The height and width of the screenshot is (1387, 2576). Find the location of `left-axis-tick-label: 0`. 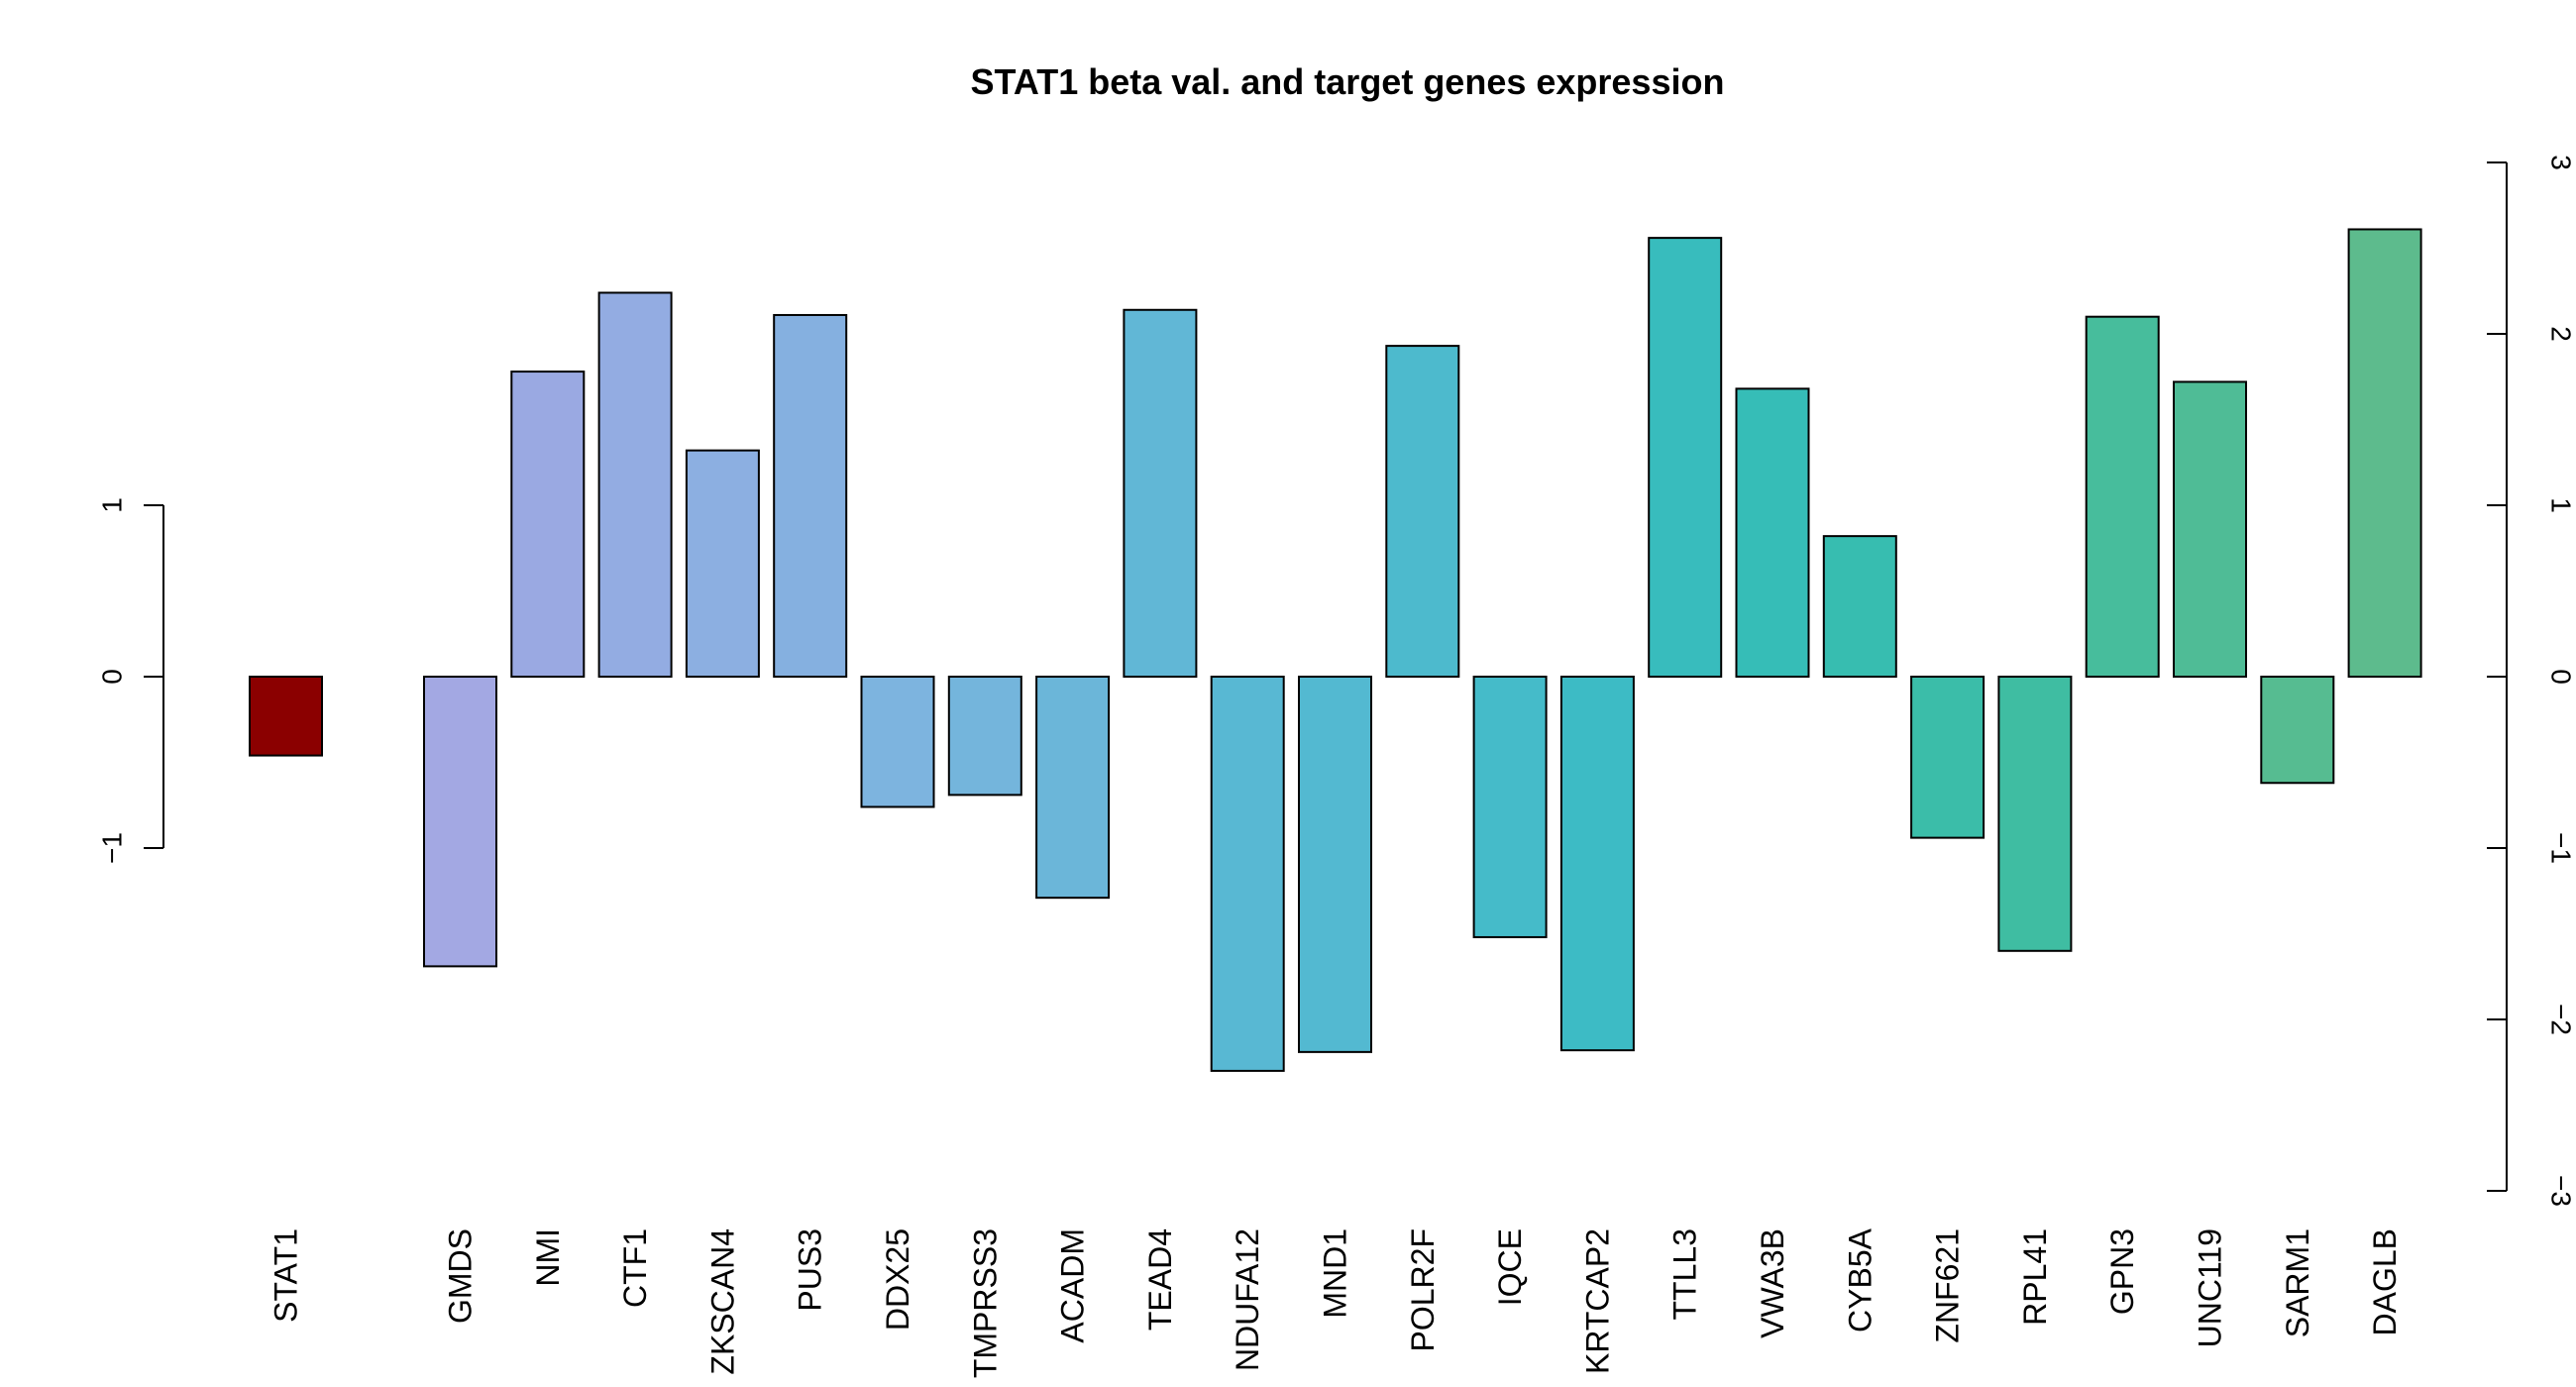

left-axis-tick-label: 0 is located at coordinates (112, 677).